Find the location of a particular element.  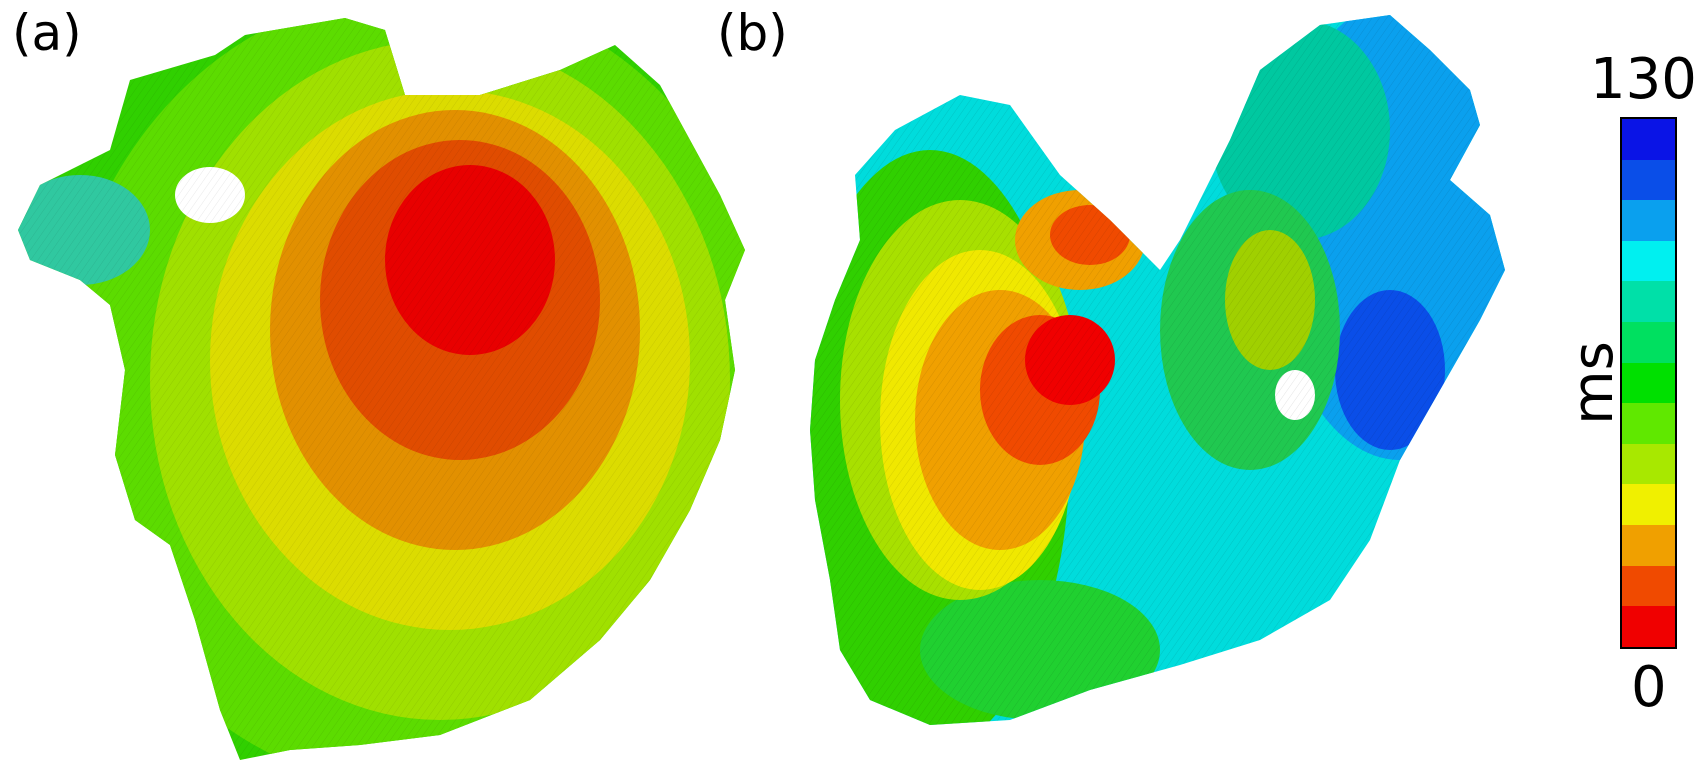

colorbar is located at coordinates (1648, 383).